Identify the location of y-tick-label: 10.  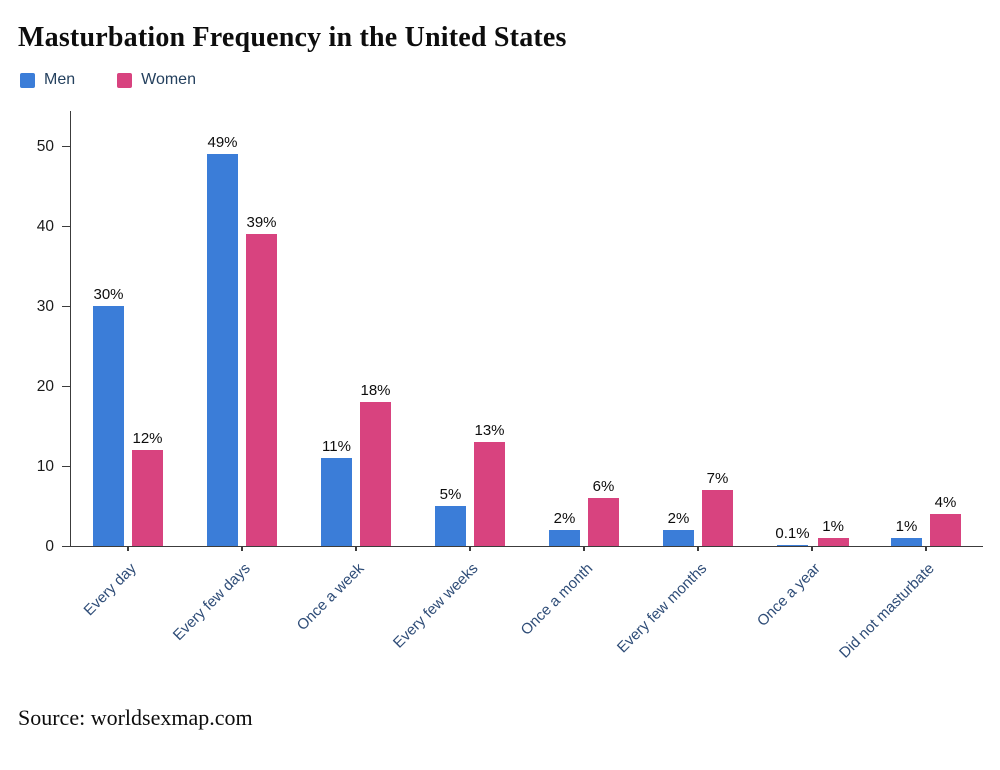
(45, 467).